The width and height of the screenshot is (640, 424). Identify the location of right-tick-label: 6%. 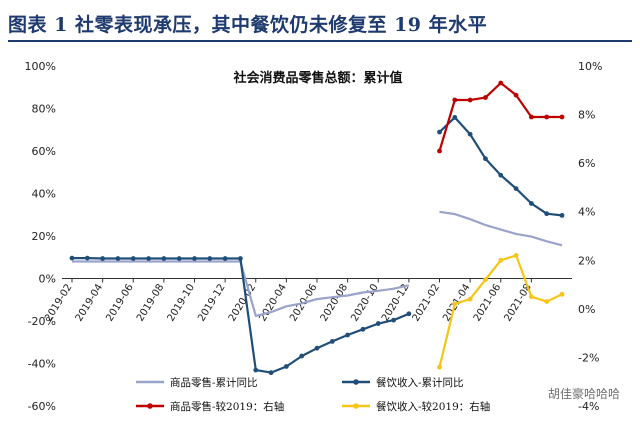
(586, 163).